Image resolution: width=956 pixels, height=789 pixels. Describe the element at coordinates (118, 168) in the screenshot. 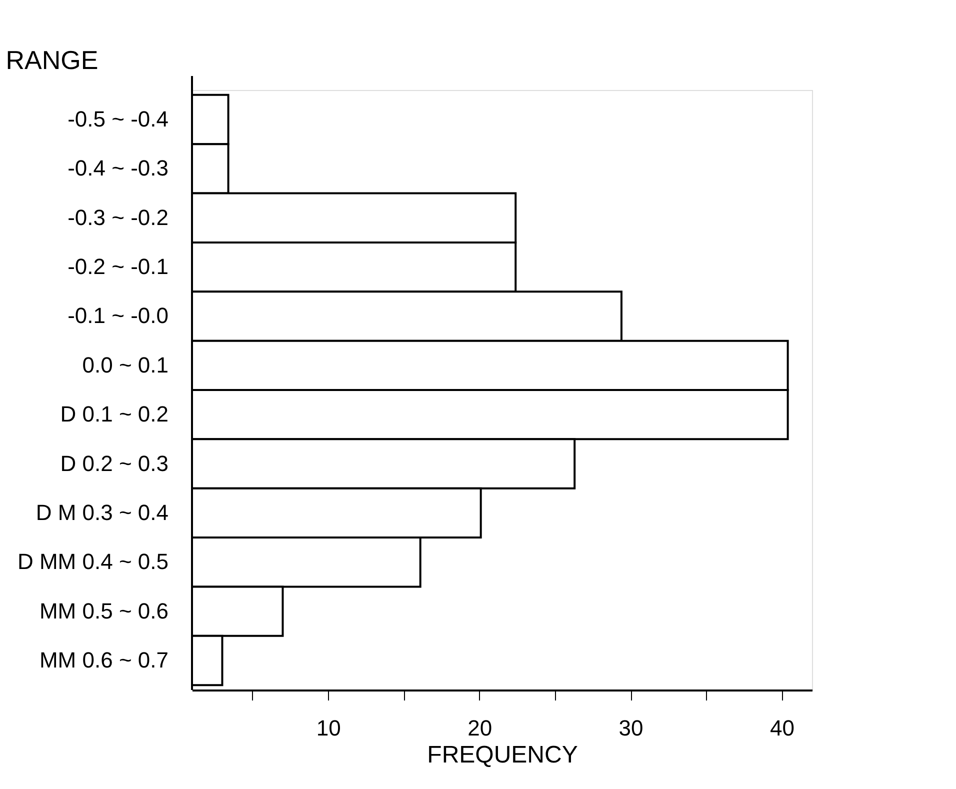

I see `y-tick-label: -0.4 ~ -0.3` at that location.